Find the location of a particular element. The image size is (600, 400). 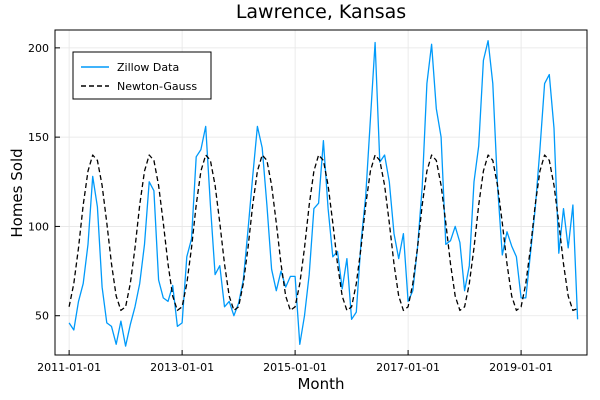

y-tick-label: 100 is located at coordinates (38, 226).